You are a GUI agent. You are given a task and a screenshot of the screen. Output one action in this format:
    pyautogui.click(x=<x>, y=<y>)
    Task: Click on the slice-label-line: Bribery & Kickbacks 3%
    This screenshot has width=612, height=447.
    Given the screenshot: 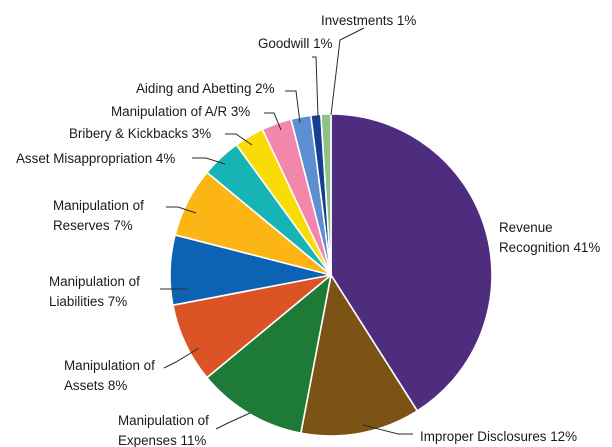 What is the action you would take?
    pyautogui.click(x=140, y=133)
    